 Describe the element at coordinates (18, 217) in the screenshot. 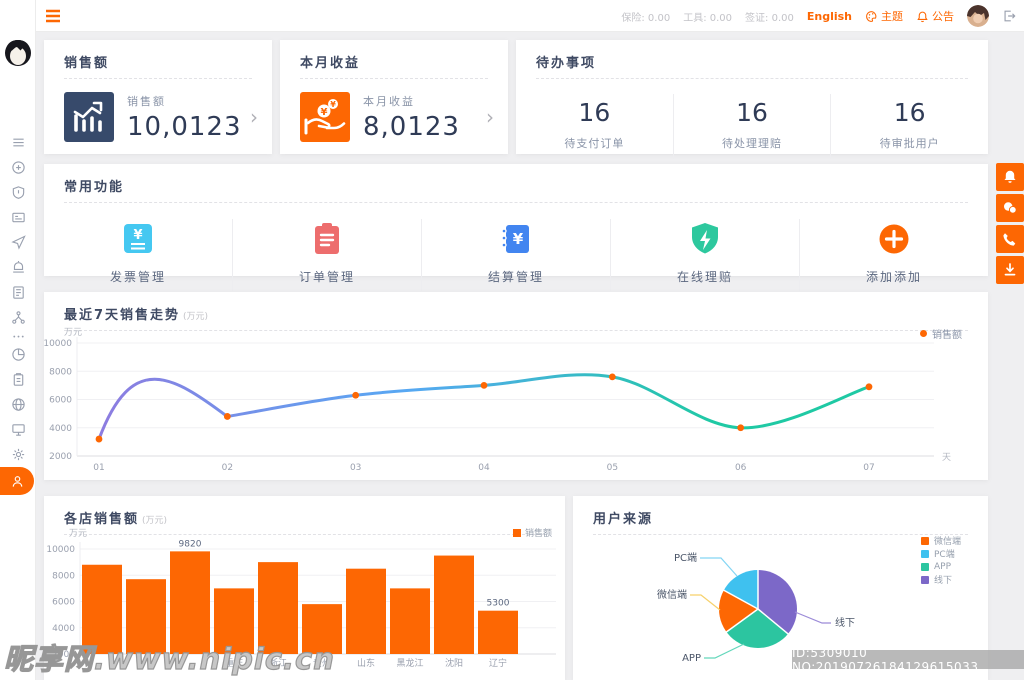

I see `sidebar-item-id-card` at that location.